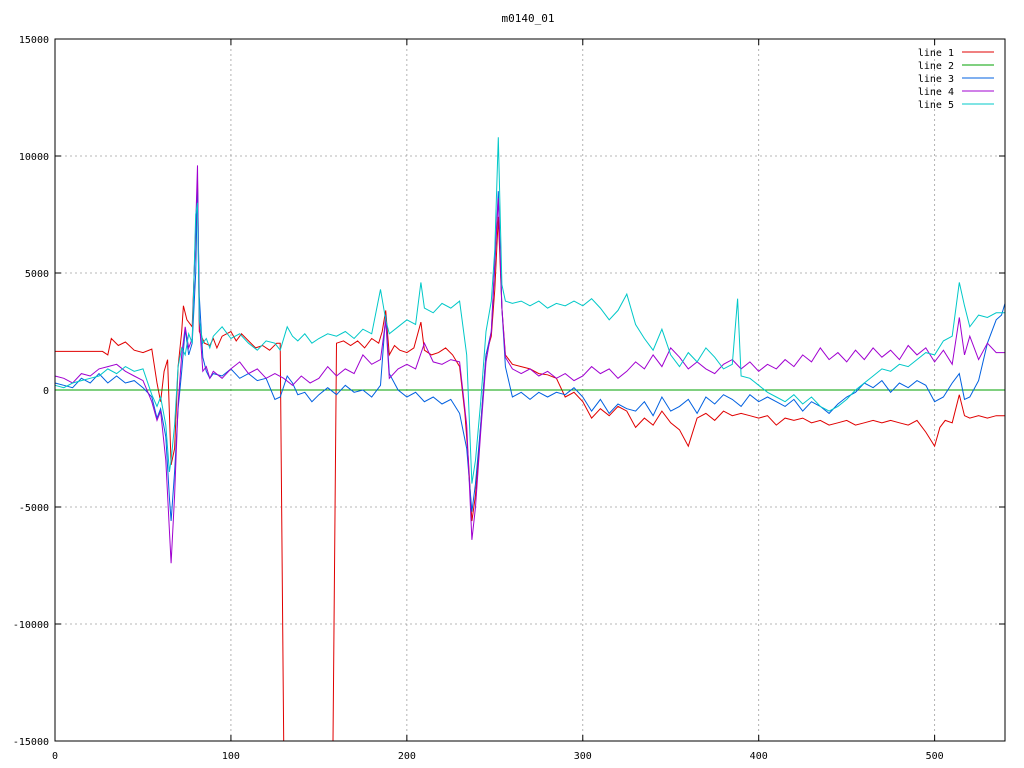 The width and height of the screenshot is (1024, 768). What do you see at coordinates (55, 756) in the screenshot?
I see `x-tick-label: 0` at bounding box center [55, 756].